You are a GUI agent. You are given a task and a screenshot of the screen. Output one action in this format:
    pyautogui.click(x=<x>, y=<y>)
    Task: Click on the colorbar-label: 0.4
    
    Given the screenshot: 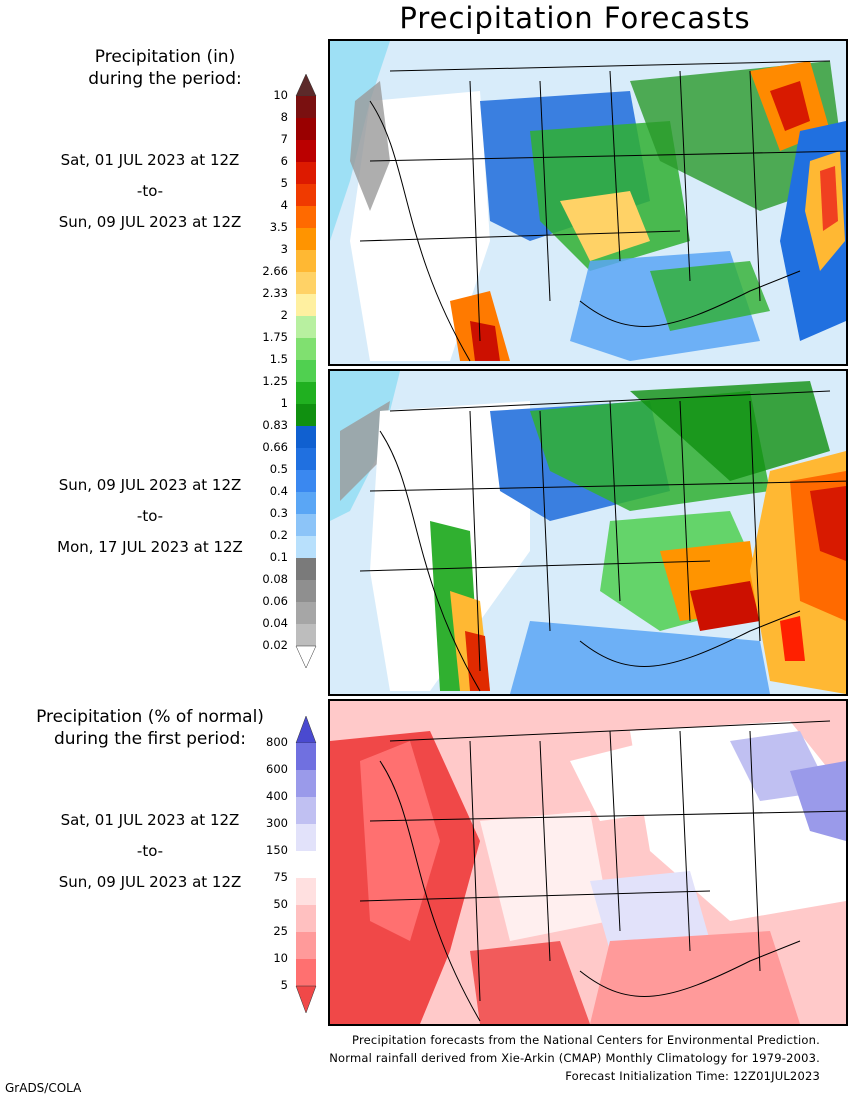 What is the action you would take?
    pyautogui.click(x=278, y=491)
    